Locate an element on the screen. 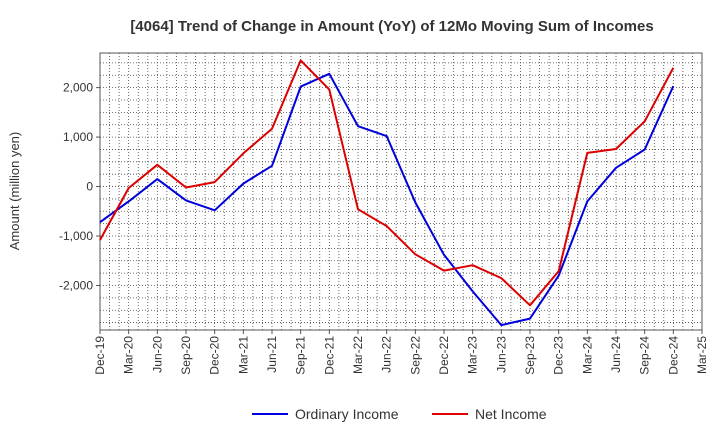 This screenshot has height=440, width=720. x-tick-label: Mar-23 is located at coordinates (473, 355).